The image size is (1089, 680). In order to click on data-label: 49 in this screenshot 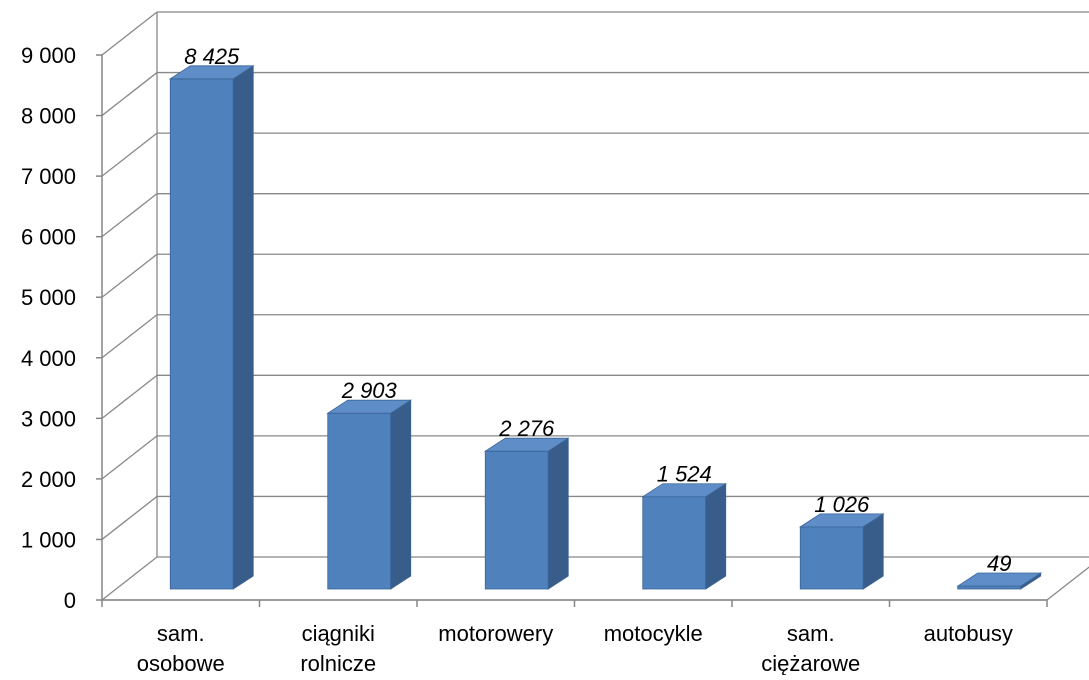, I will do `click(999, 563)`.